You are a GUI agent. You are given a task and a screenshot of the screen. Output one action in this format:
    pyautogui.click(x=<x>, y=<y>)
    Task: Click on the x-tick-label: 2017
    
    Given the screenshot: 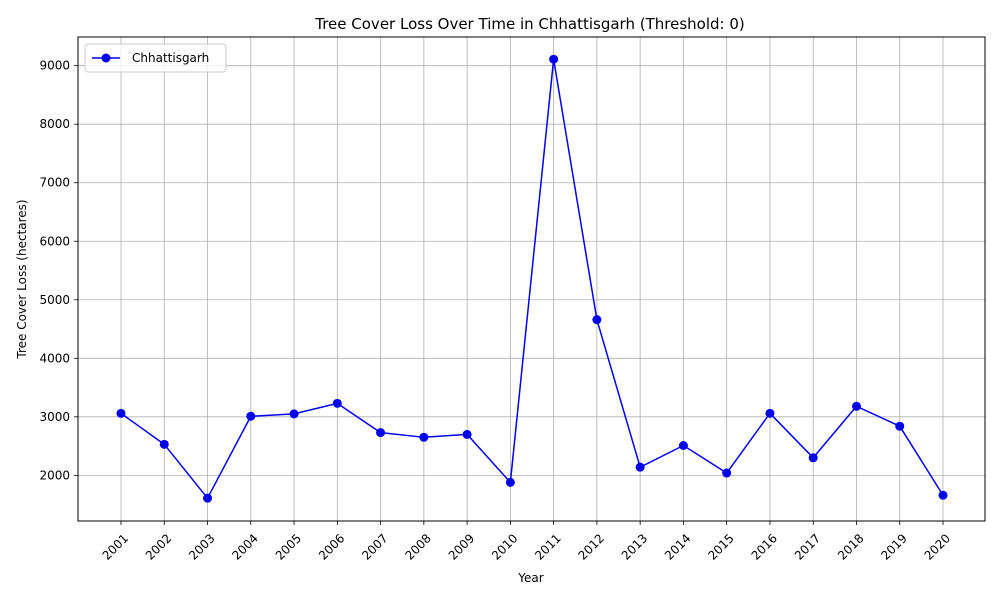 What is the action you would take?
    pyautogui.click(x=807, y=546)
    